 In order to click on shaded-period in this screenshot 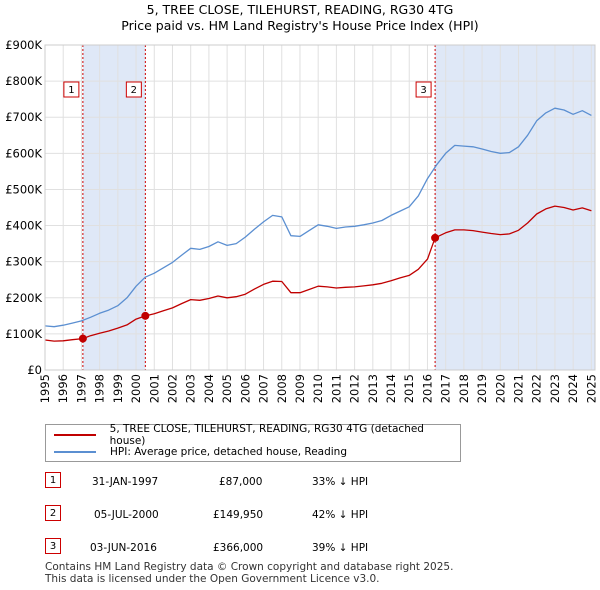, I will do `click(515, 207)`.